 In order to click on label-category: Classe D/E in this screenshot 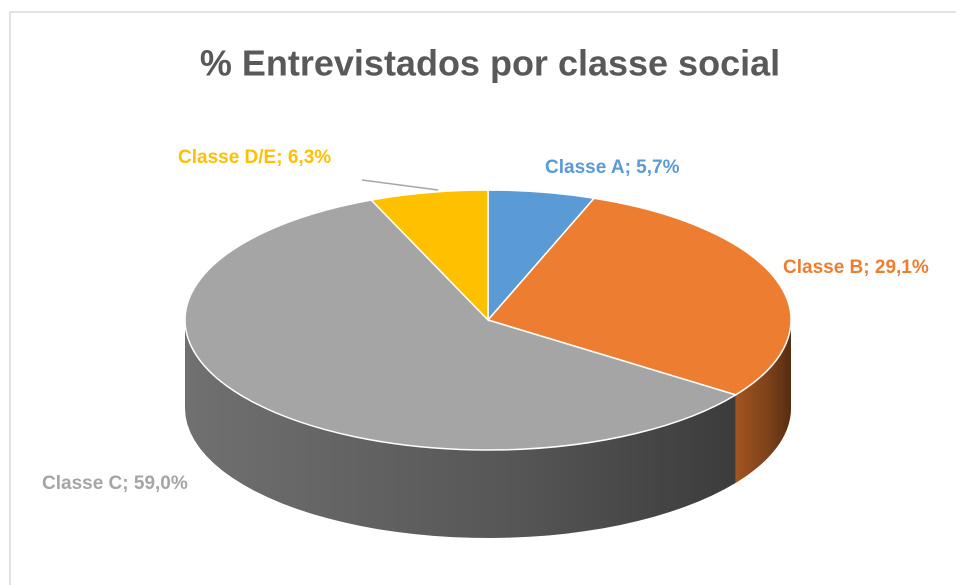, I will do `click(227, 157)`.